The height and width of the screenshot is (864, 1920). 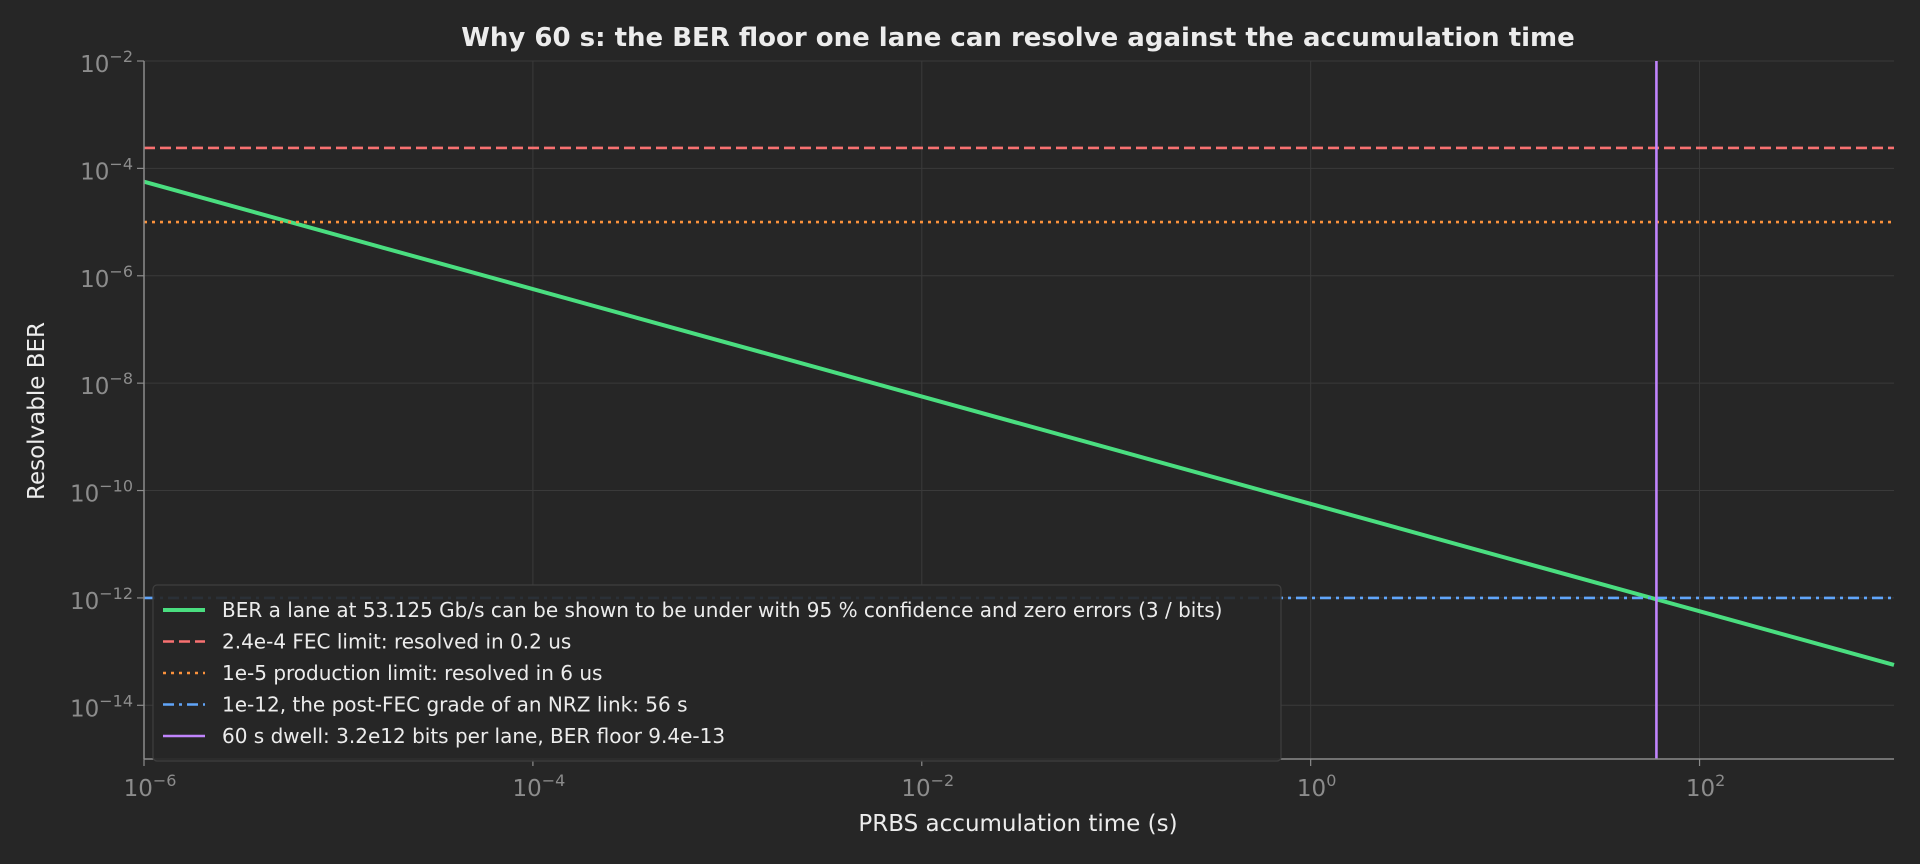 I want to click on legend-box, so click(x=717, y=673).